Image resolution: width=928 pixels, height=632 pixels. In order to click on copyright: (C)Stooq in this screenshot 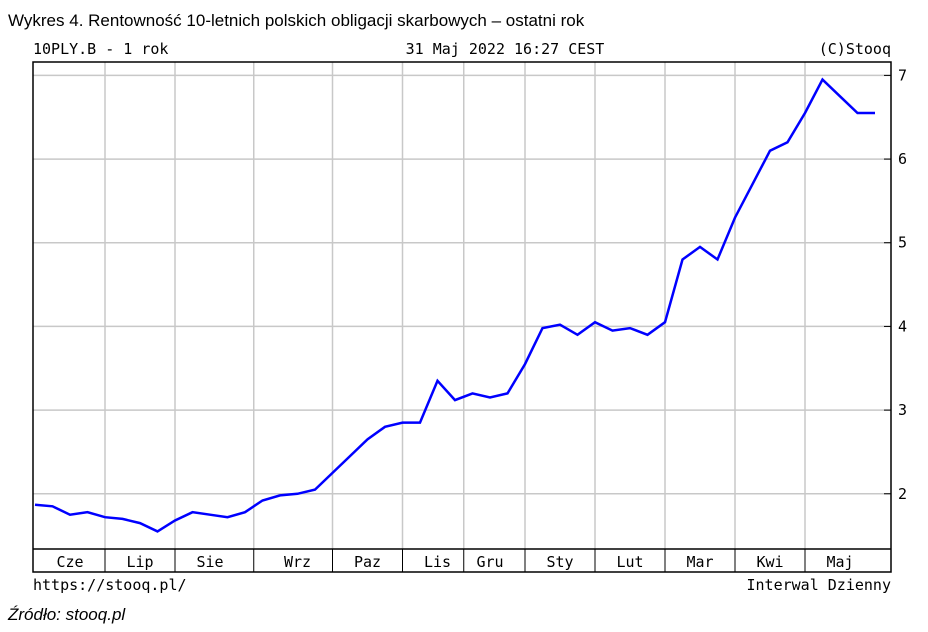, I will do `click(855, 49)`.